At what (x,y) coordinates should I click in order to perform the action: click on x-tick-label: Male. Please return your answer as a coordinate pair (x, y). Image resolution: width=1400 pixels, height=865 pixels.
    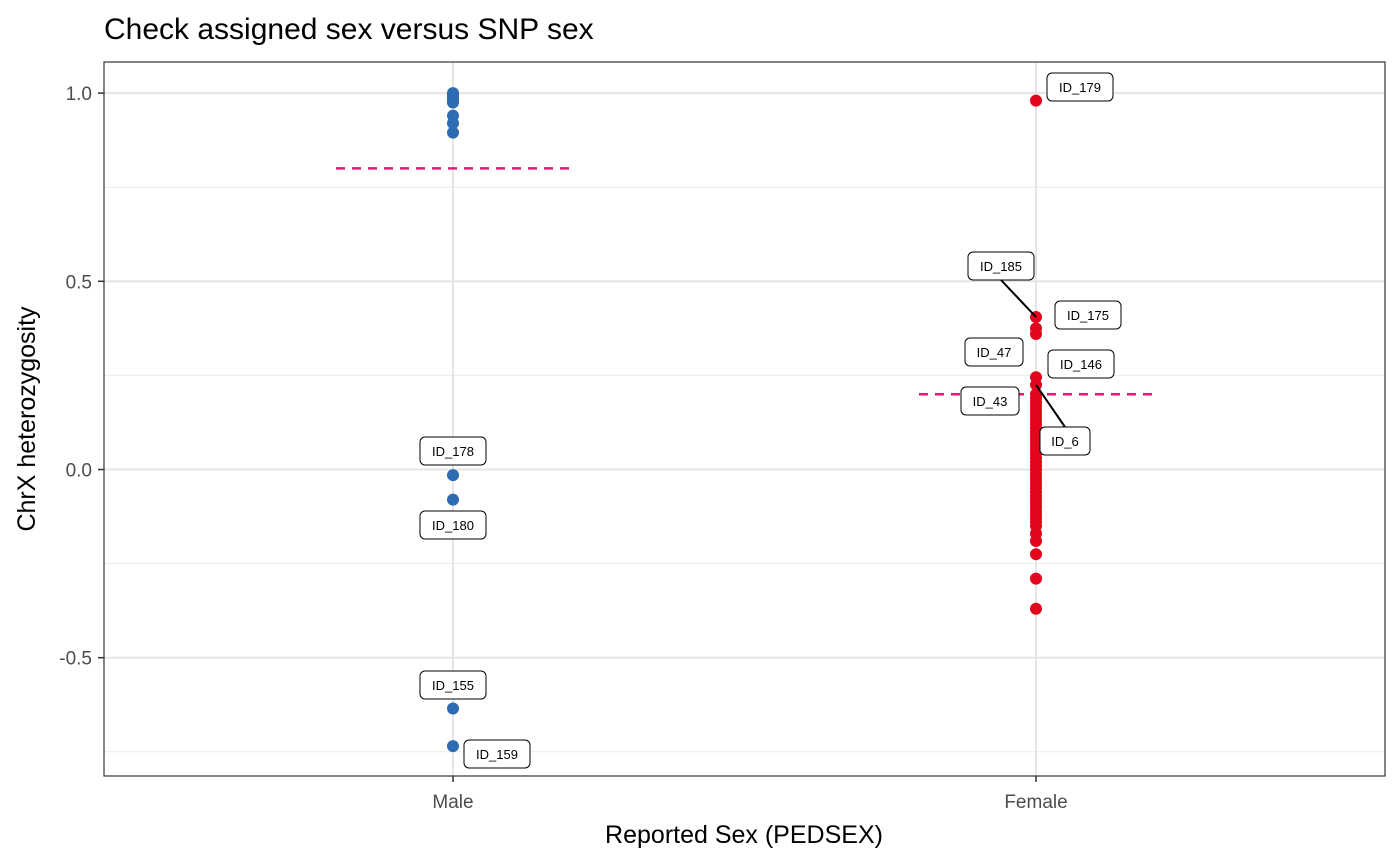
    Looking at the image, I should click on (452, 802).